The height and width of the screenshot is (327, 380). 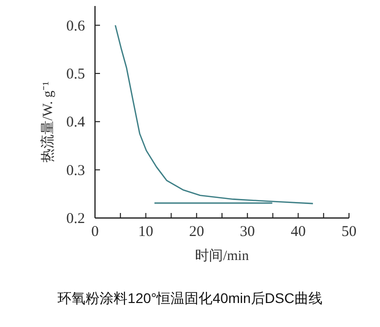 I want to click on x-tick-label: 40, so click(x=298, y=232).